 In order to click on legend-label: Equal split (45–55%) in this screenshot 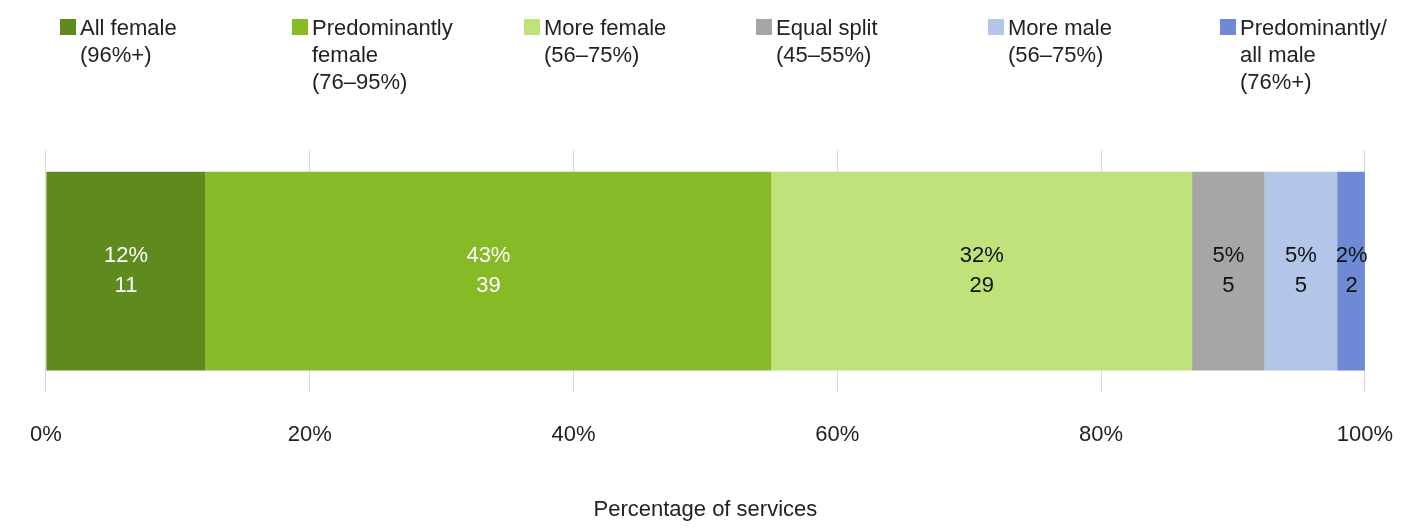, I will do `click(827, 41)`.